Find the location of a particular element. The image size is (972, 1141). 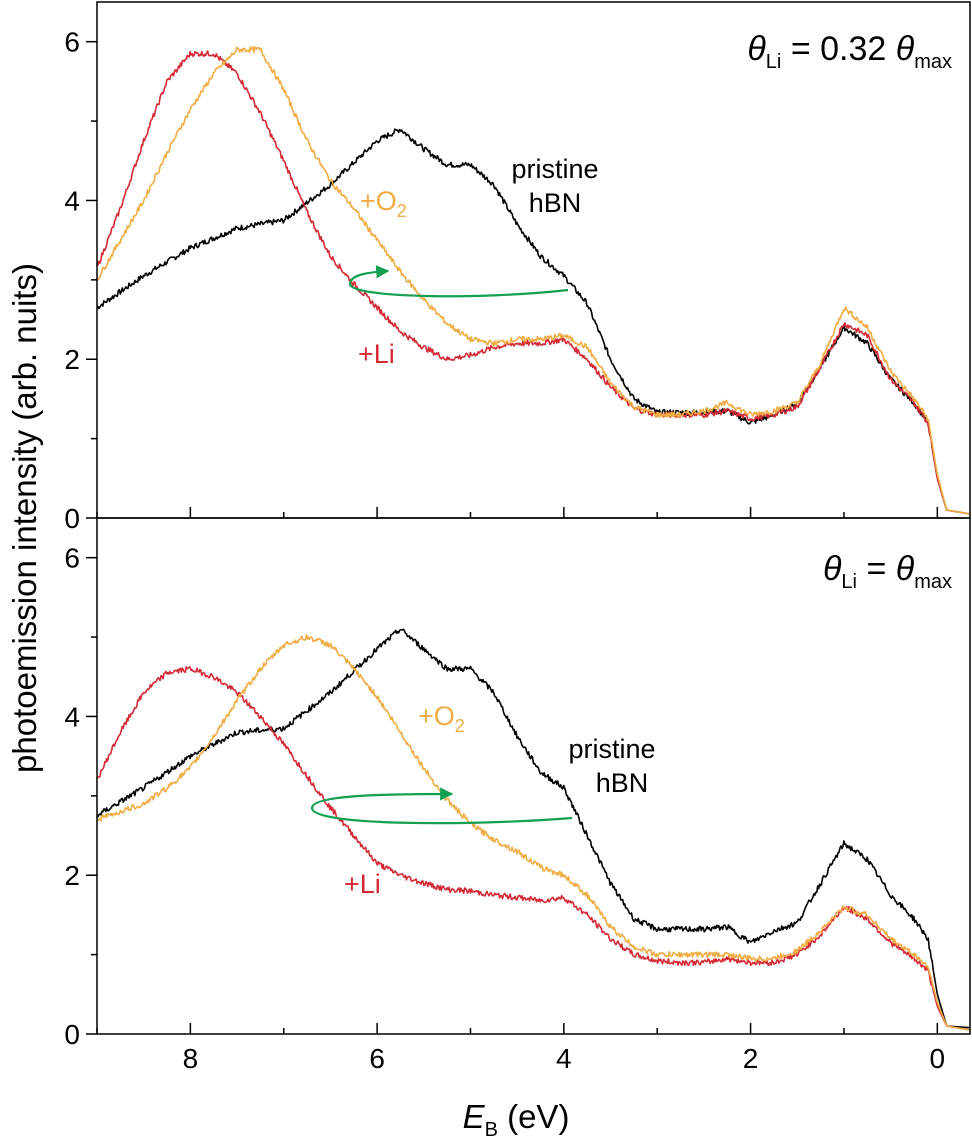

bottom-annotation-li: +Li is located at coordinates (362, 884).